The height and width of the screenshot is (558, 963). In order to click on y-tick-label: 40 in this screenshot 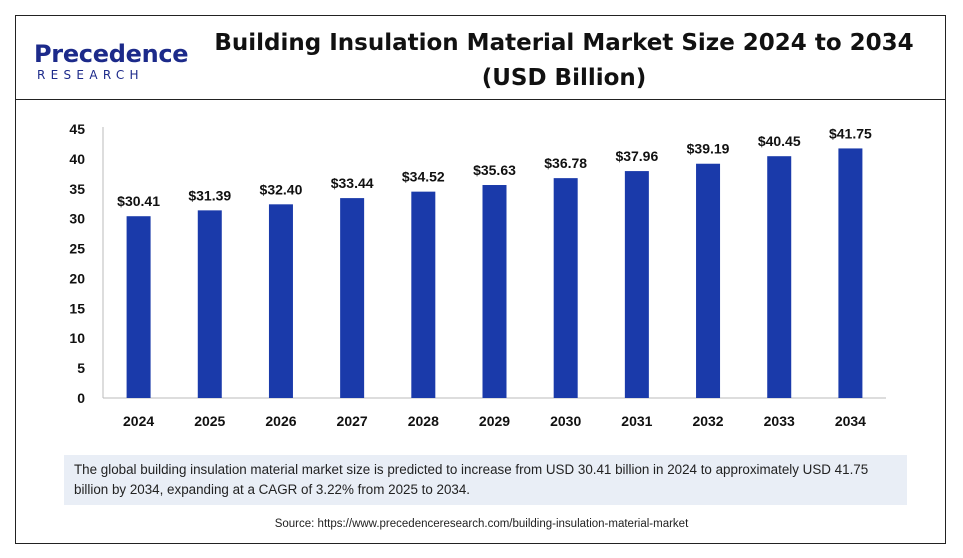, I will do `click(77, 159)`.